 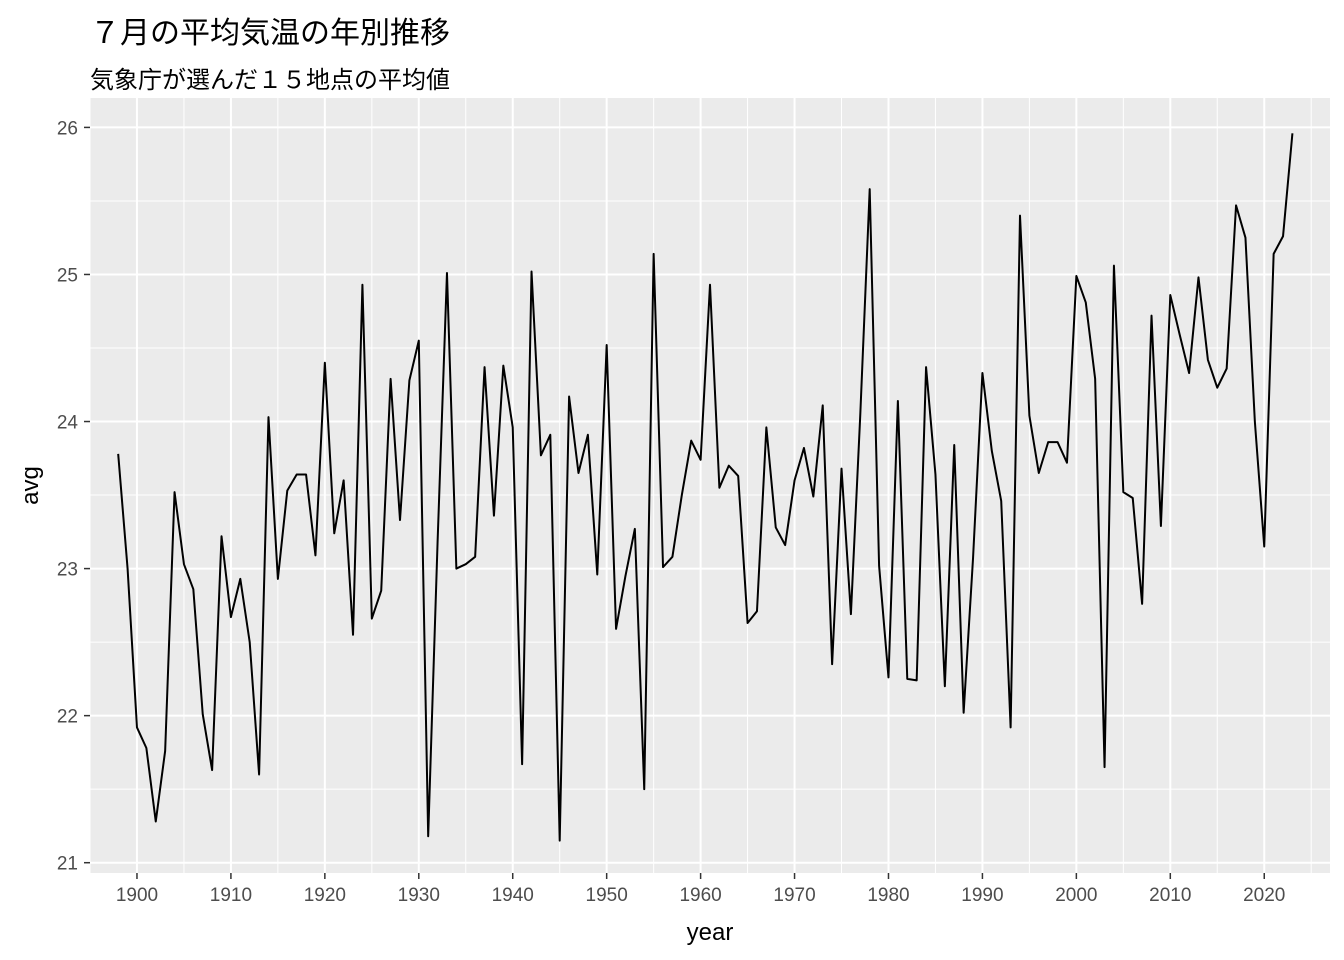 What do you see at coordinates (270, 80) in the screenshot?
I see `chart-subtitle: 気象庁が選んだ１５地点の平均値` at bounding box center [270, 80].